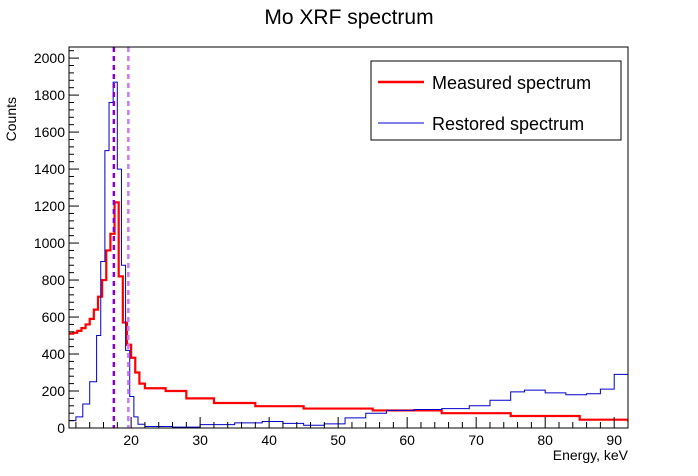 This screenshot has height=476, width=698. I want to click on legend-box, so click(496, 100).